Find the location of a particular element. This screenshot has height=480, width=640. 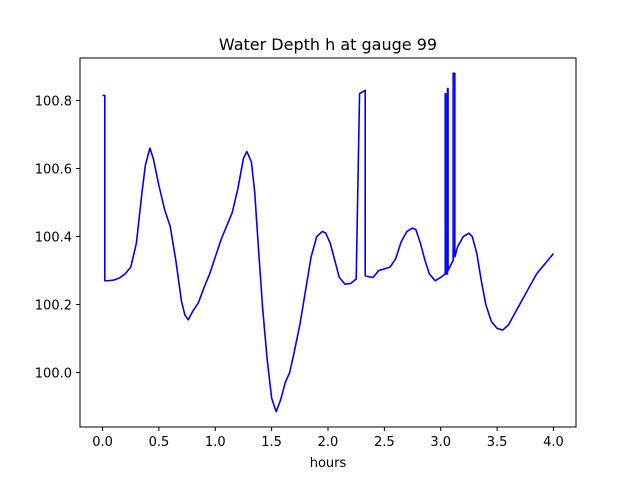

x-tick-label: 1.0 is located at coordinates (215, 442).